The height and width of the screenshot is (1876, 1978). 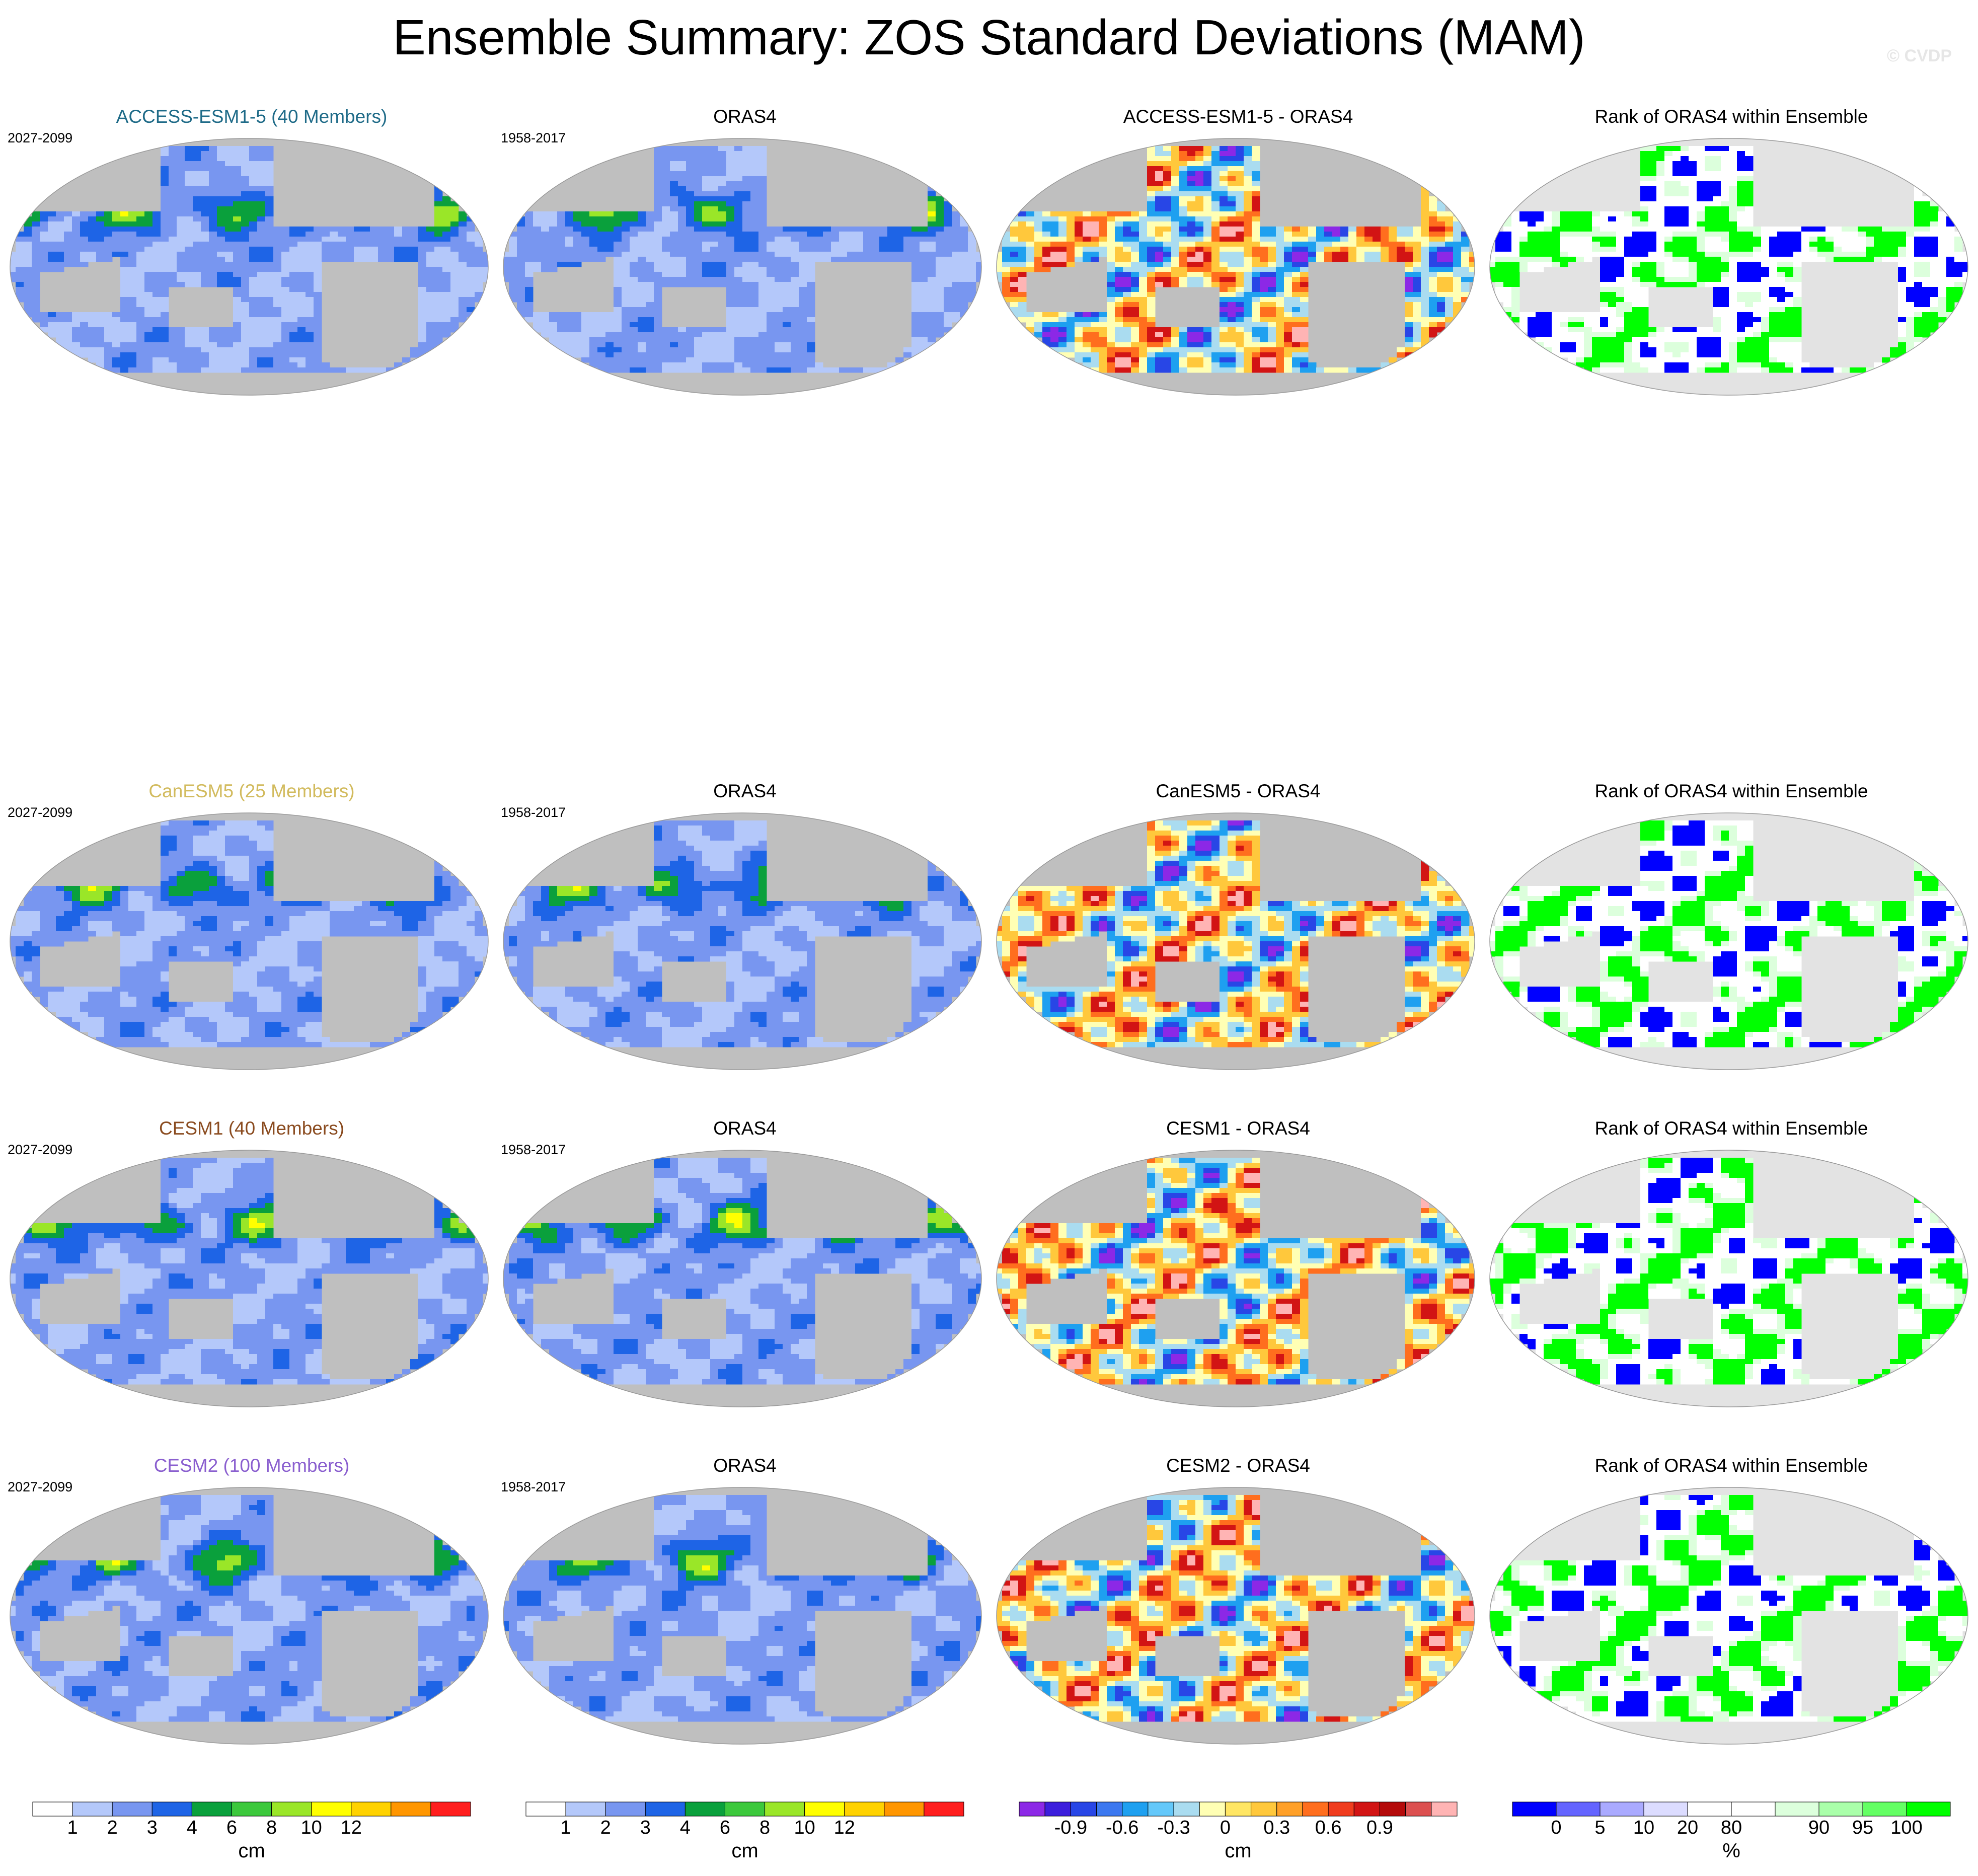 I want to click on map-panel-diff: CanESM5 - ORAS4, so click(x=1238, y=943).